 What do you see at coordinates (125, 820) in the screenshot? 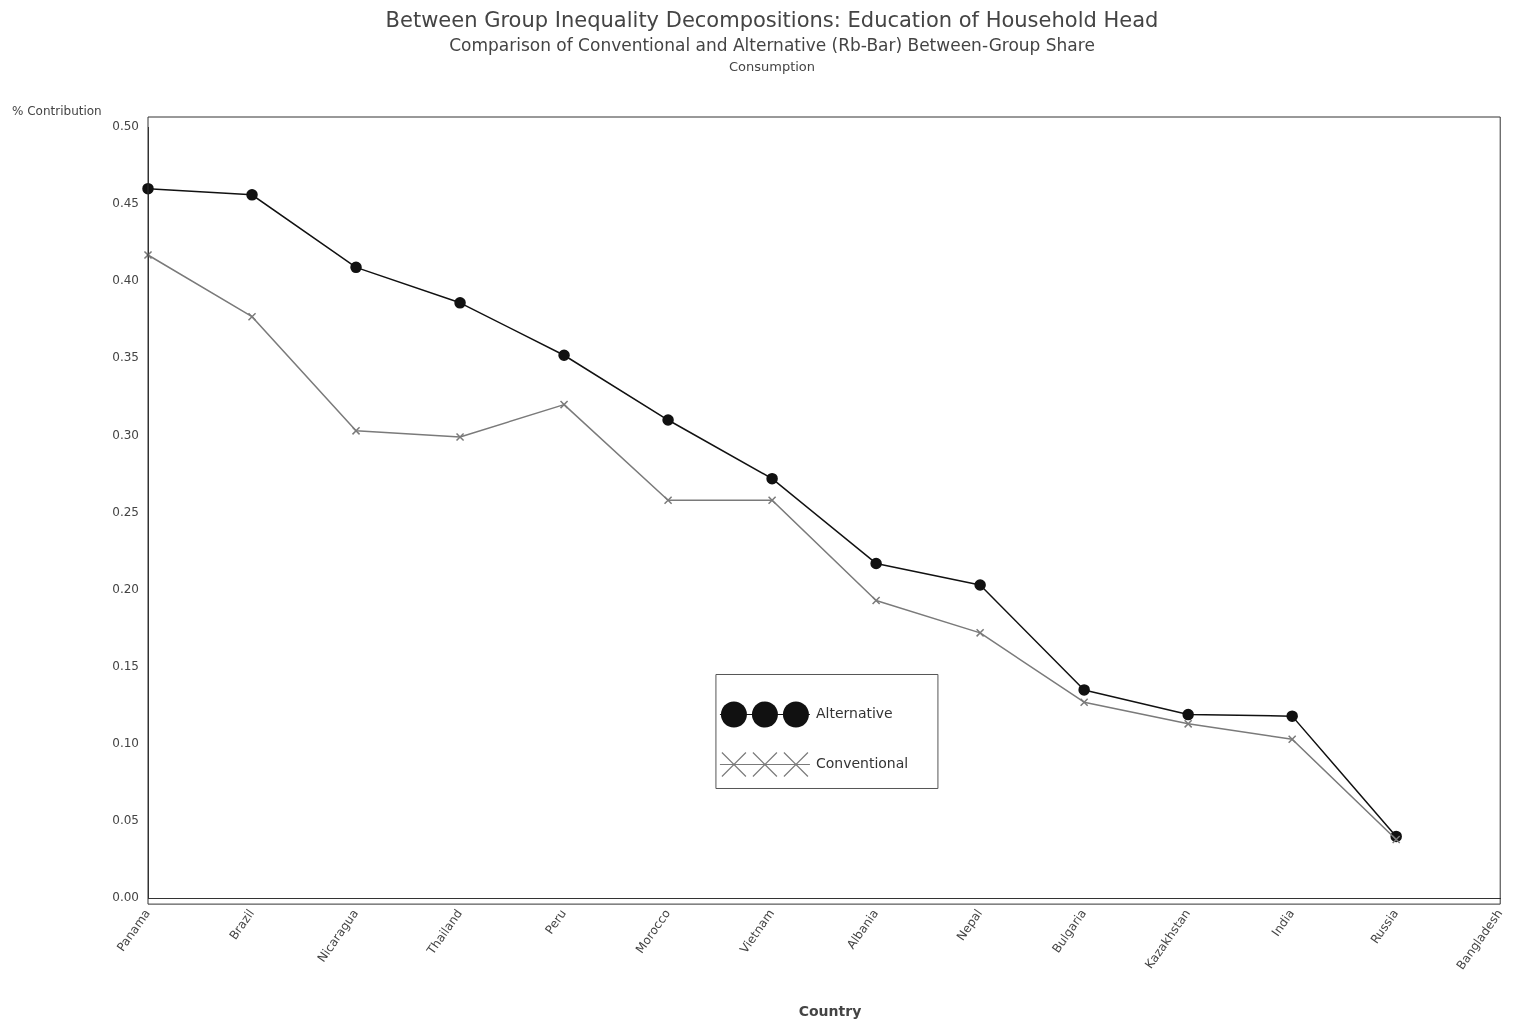
I see `y-tick-label: 0.05` at bounding box center [125, 820].